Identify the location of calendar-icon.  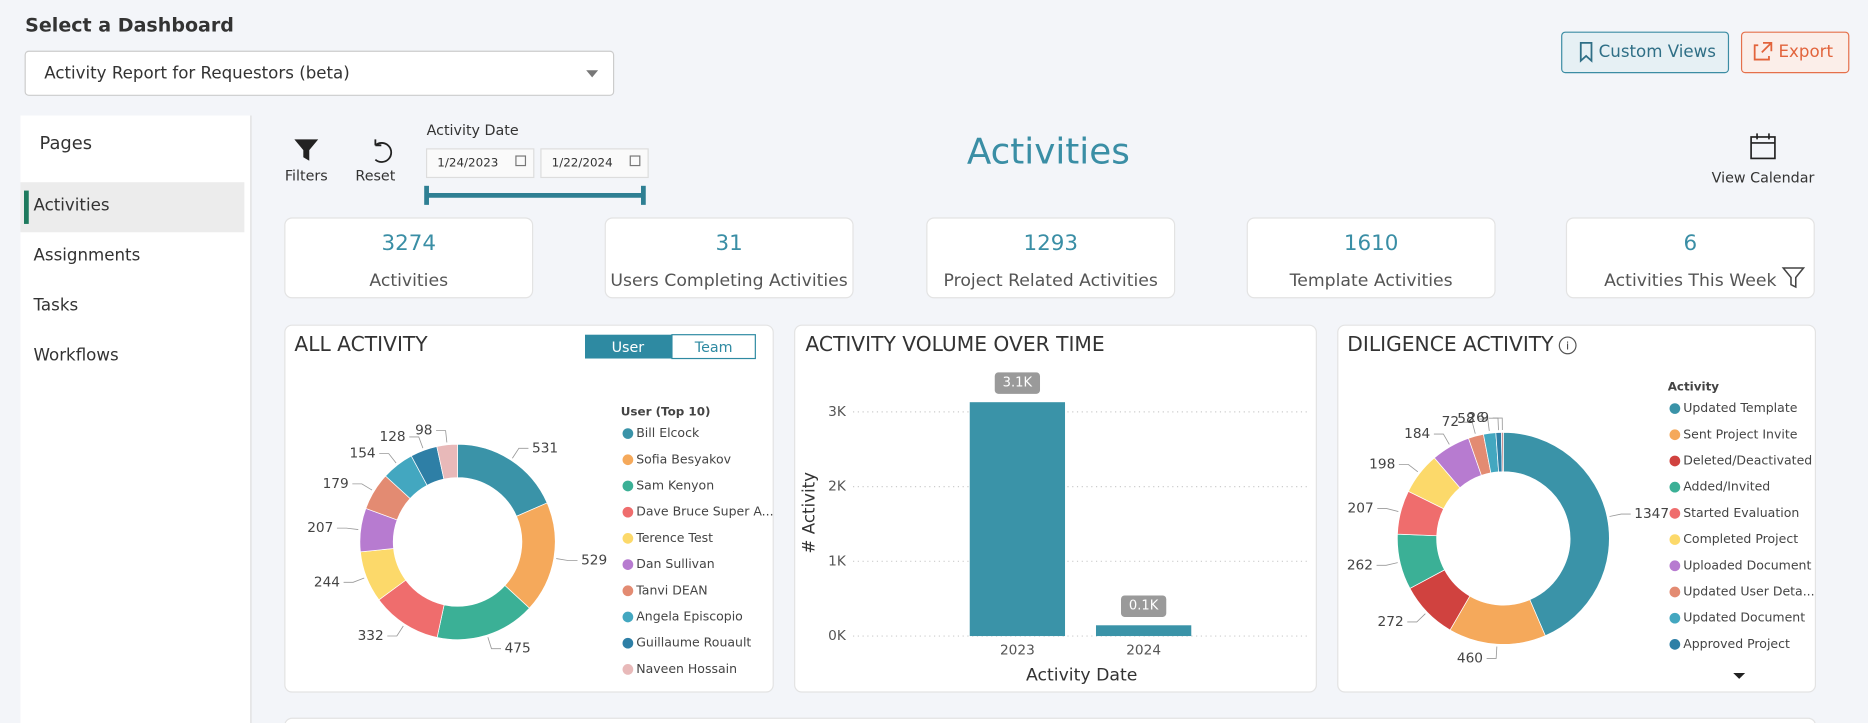
(1763, 146).